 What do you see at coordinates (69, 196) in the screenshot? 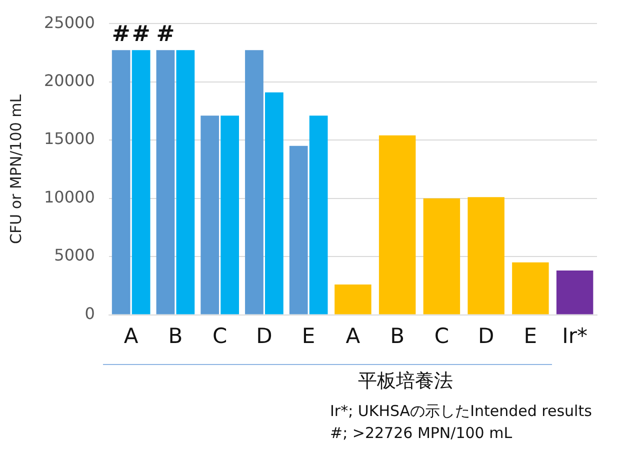
I see `y-tick-label: 10000` at bounding box center [69, 196].